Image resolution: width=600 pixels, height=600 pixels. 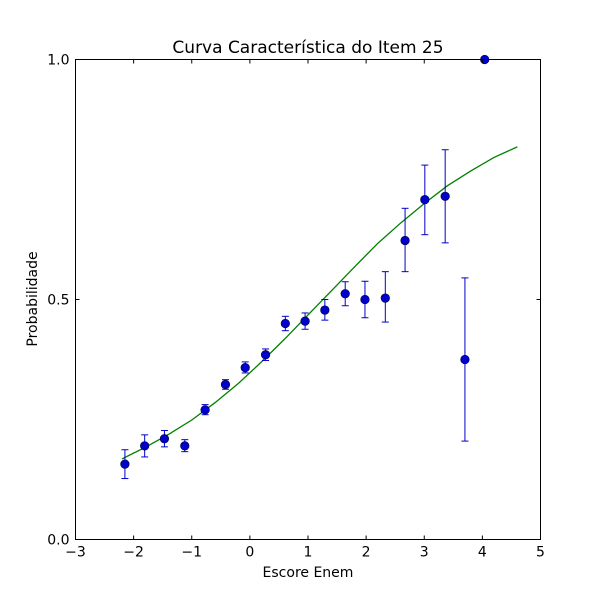 What do you see at coordinates (307, 48) in the screenshot?
I see `chart-title: Curva Característica do Item 25` at bounding box center [307, 48].